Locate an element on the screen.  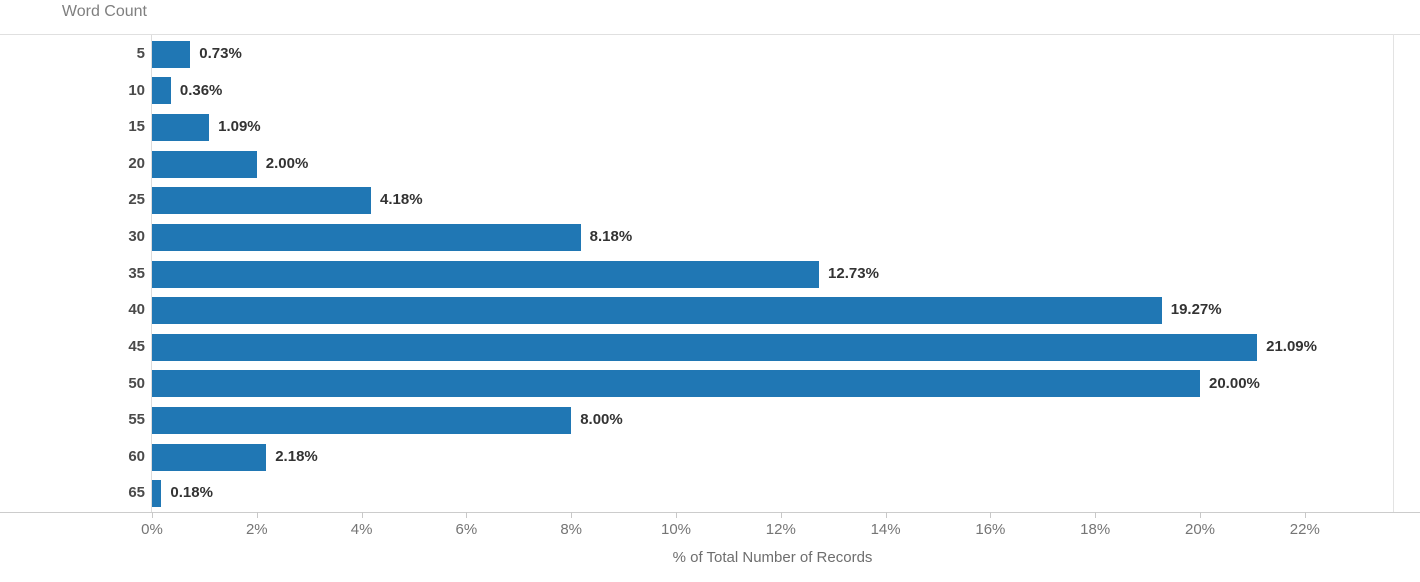
row-category-label: 65 is located at coordinates (136, 493).